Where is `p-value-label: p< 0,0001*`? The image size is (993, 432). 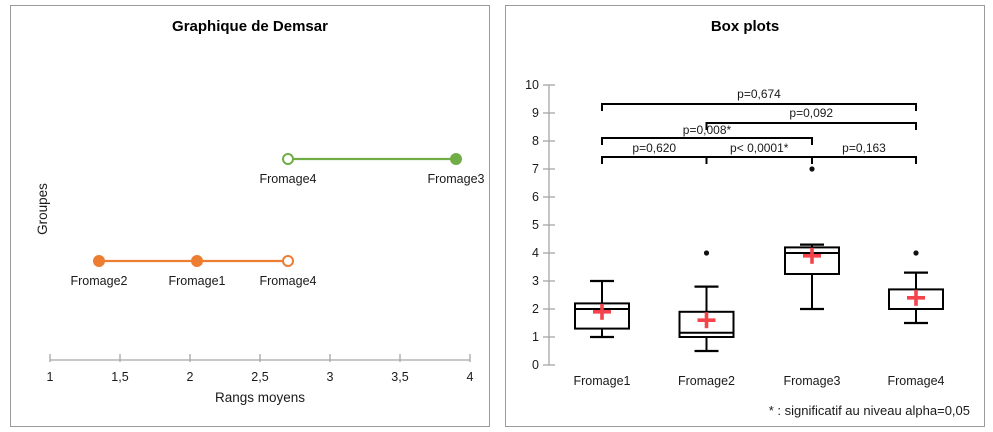 p-value-label: p< 0,0001* is located at coordinates (759, 148).